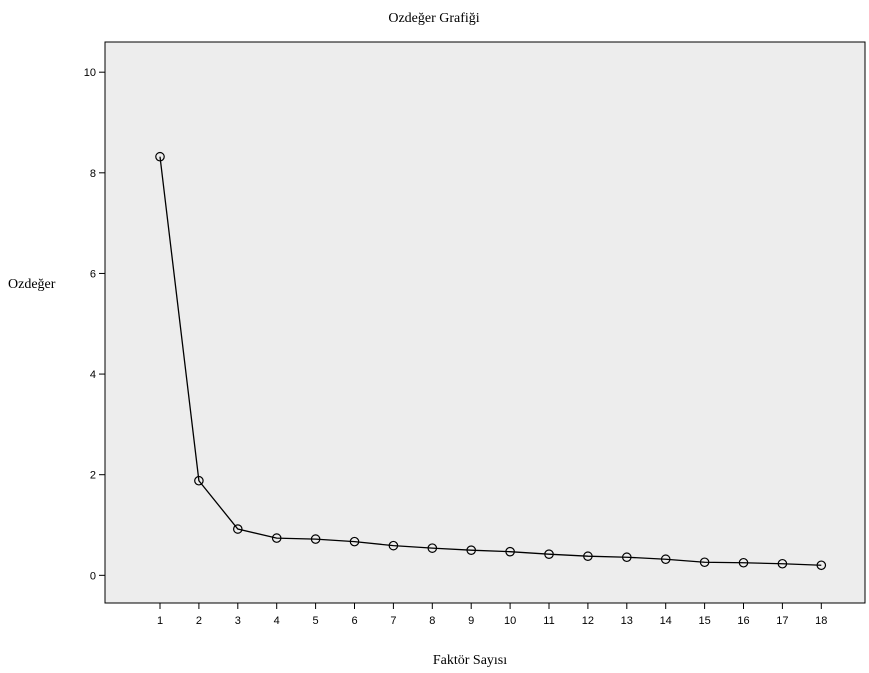  What do you see at coordinates (199, 621) in the screenshot?
I see `x-tick-label: 2` at bounding box center [199, 621].